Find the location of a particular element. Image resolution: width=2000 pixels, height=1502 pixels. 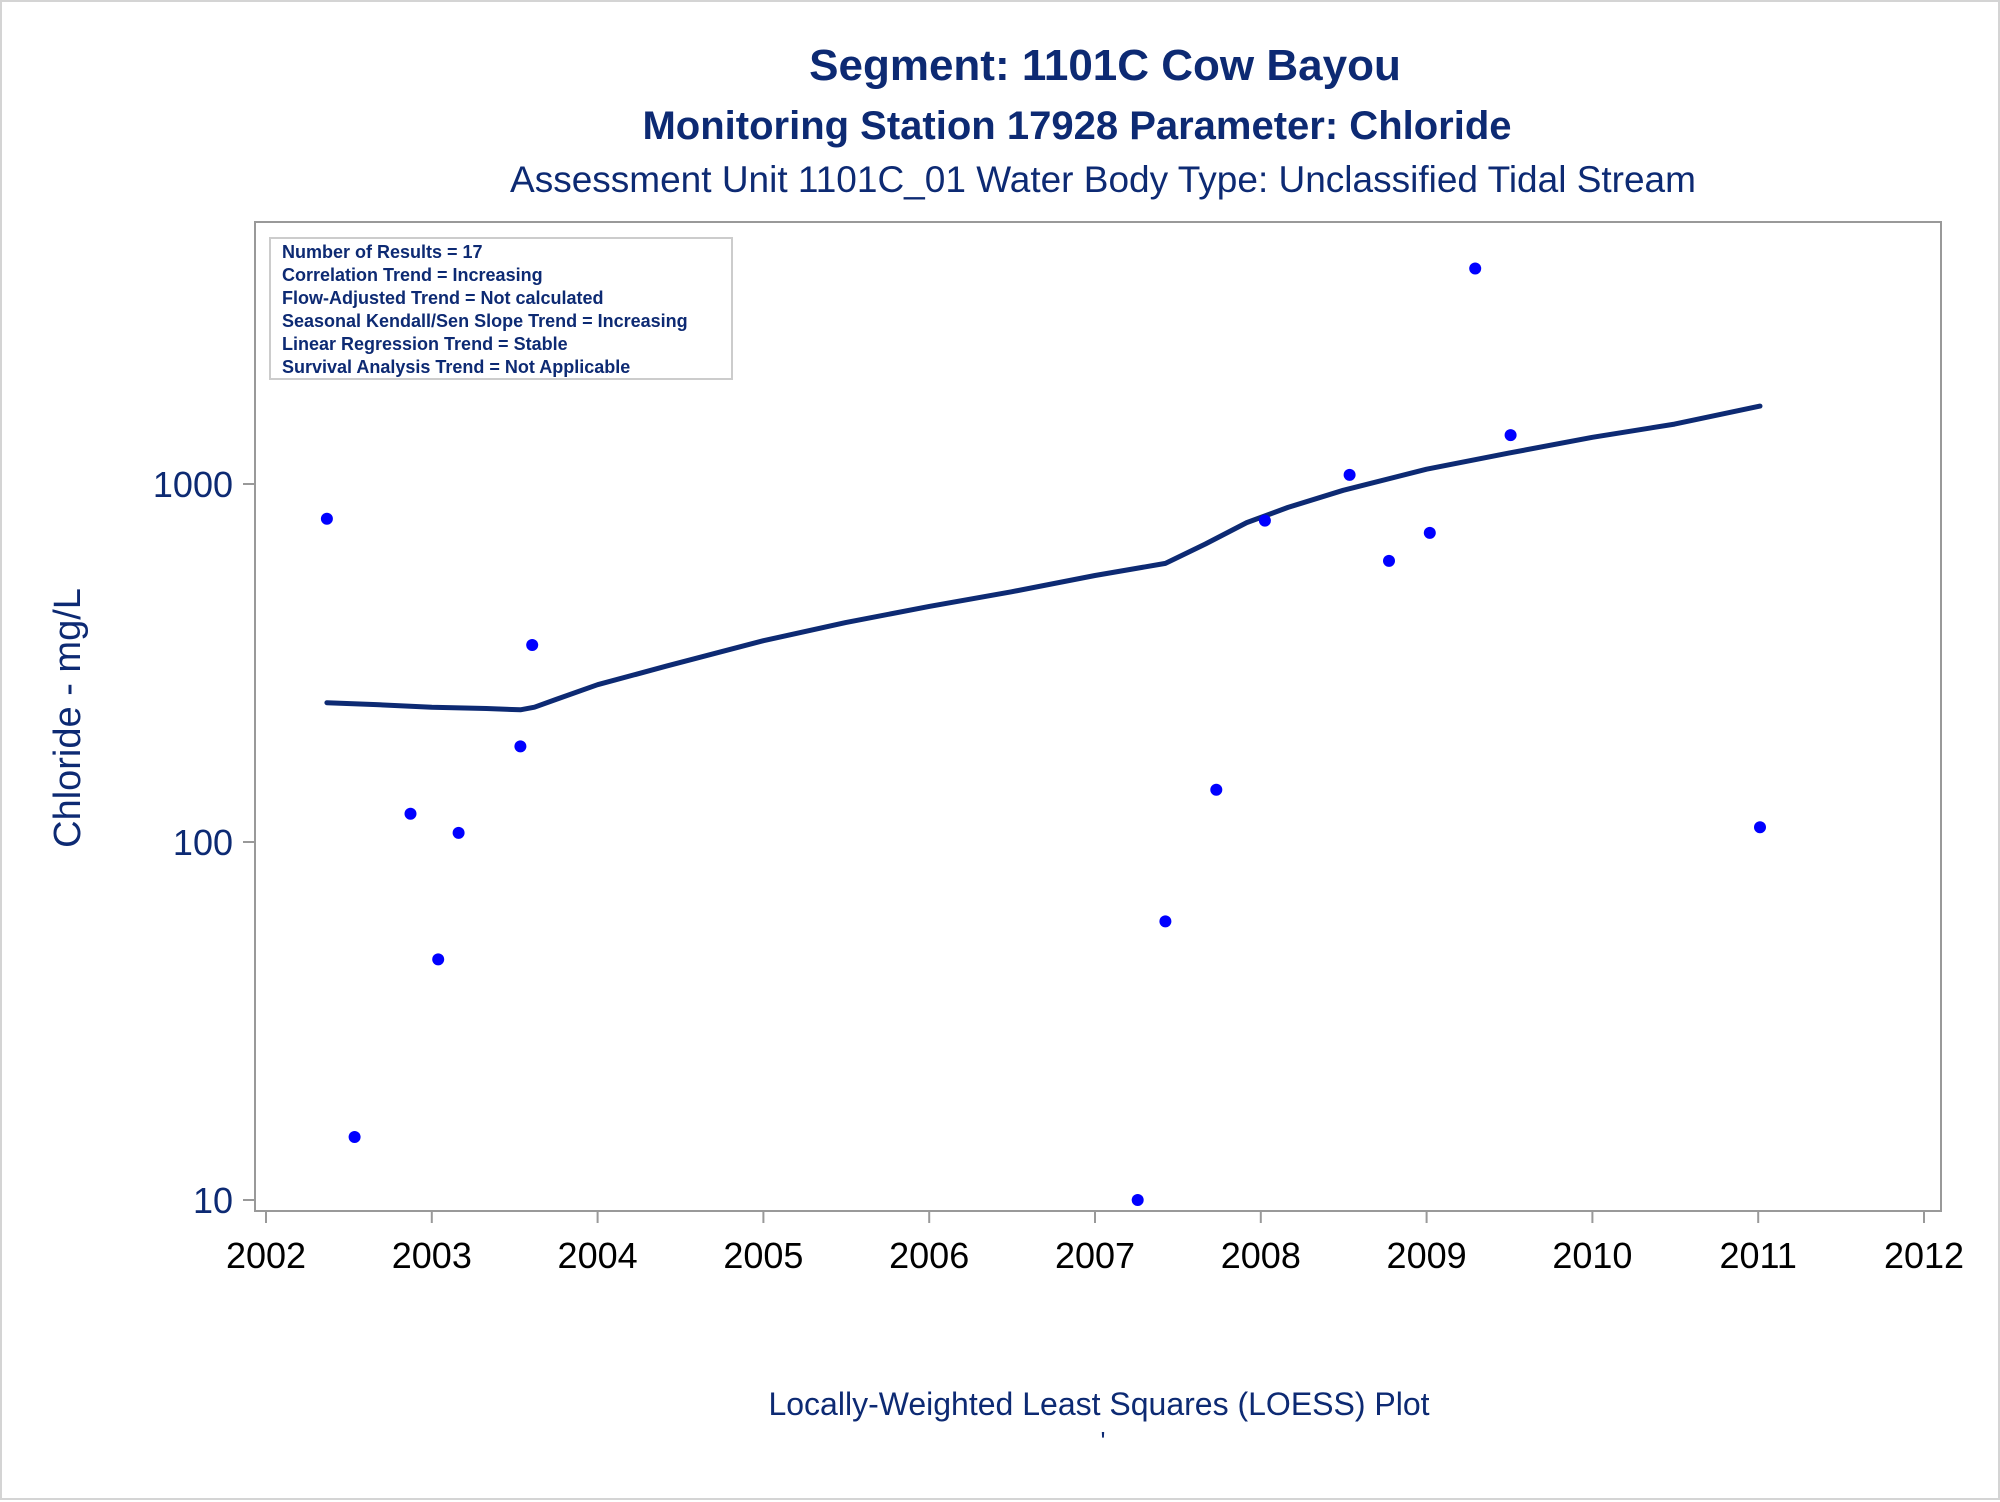

x-tick-label: 2004 is located at coordinates (598, 1255).